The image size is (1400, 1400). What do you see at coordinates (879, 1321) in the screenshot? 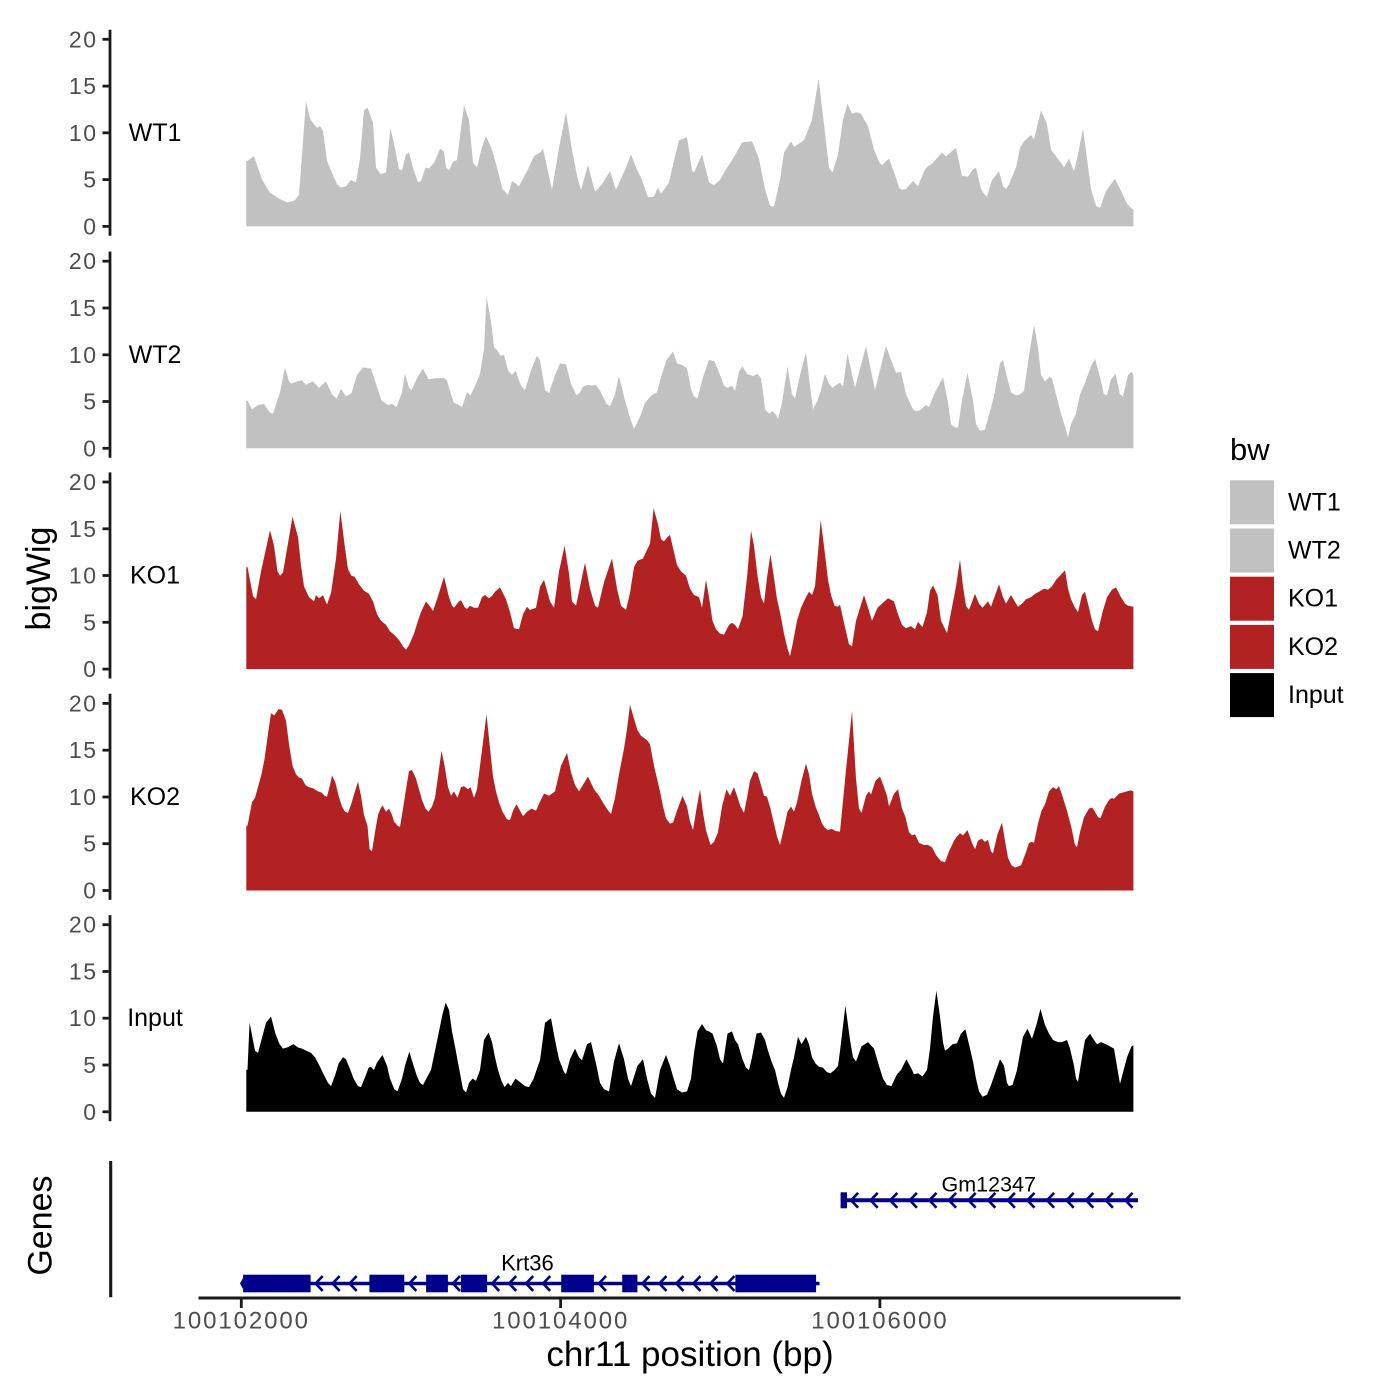
I see `svg-text: 100106000` at bounding box center [879, 1321].